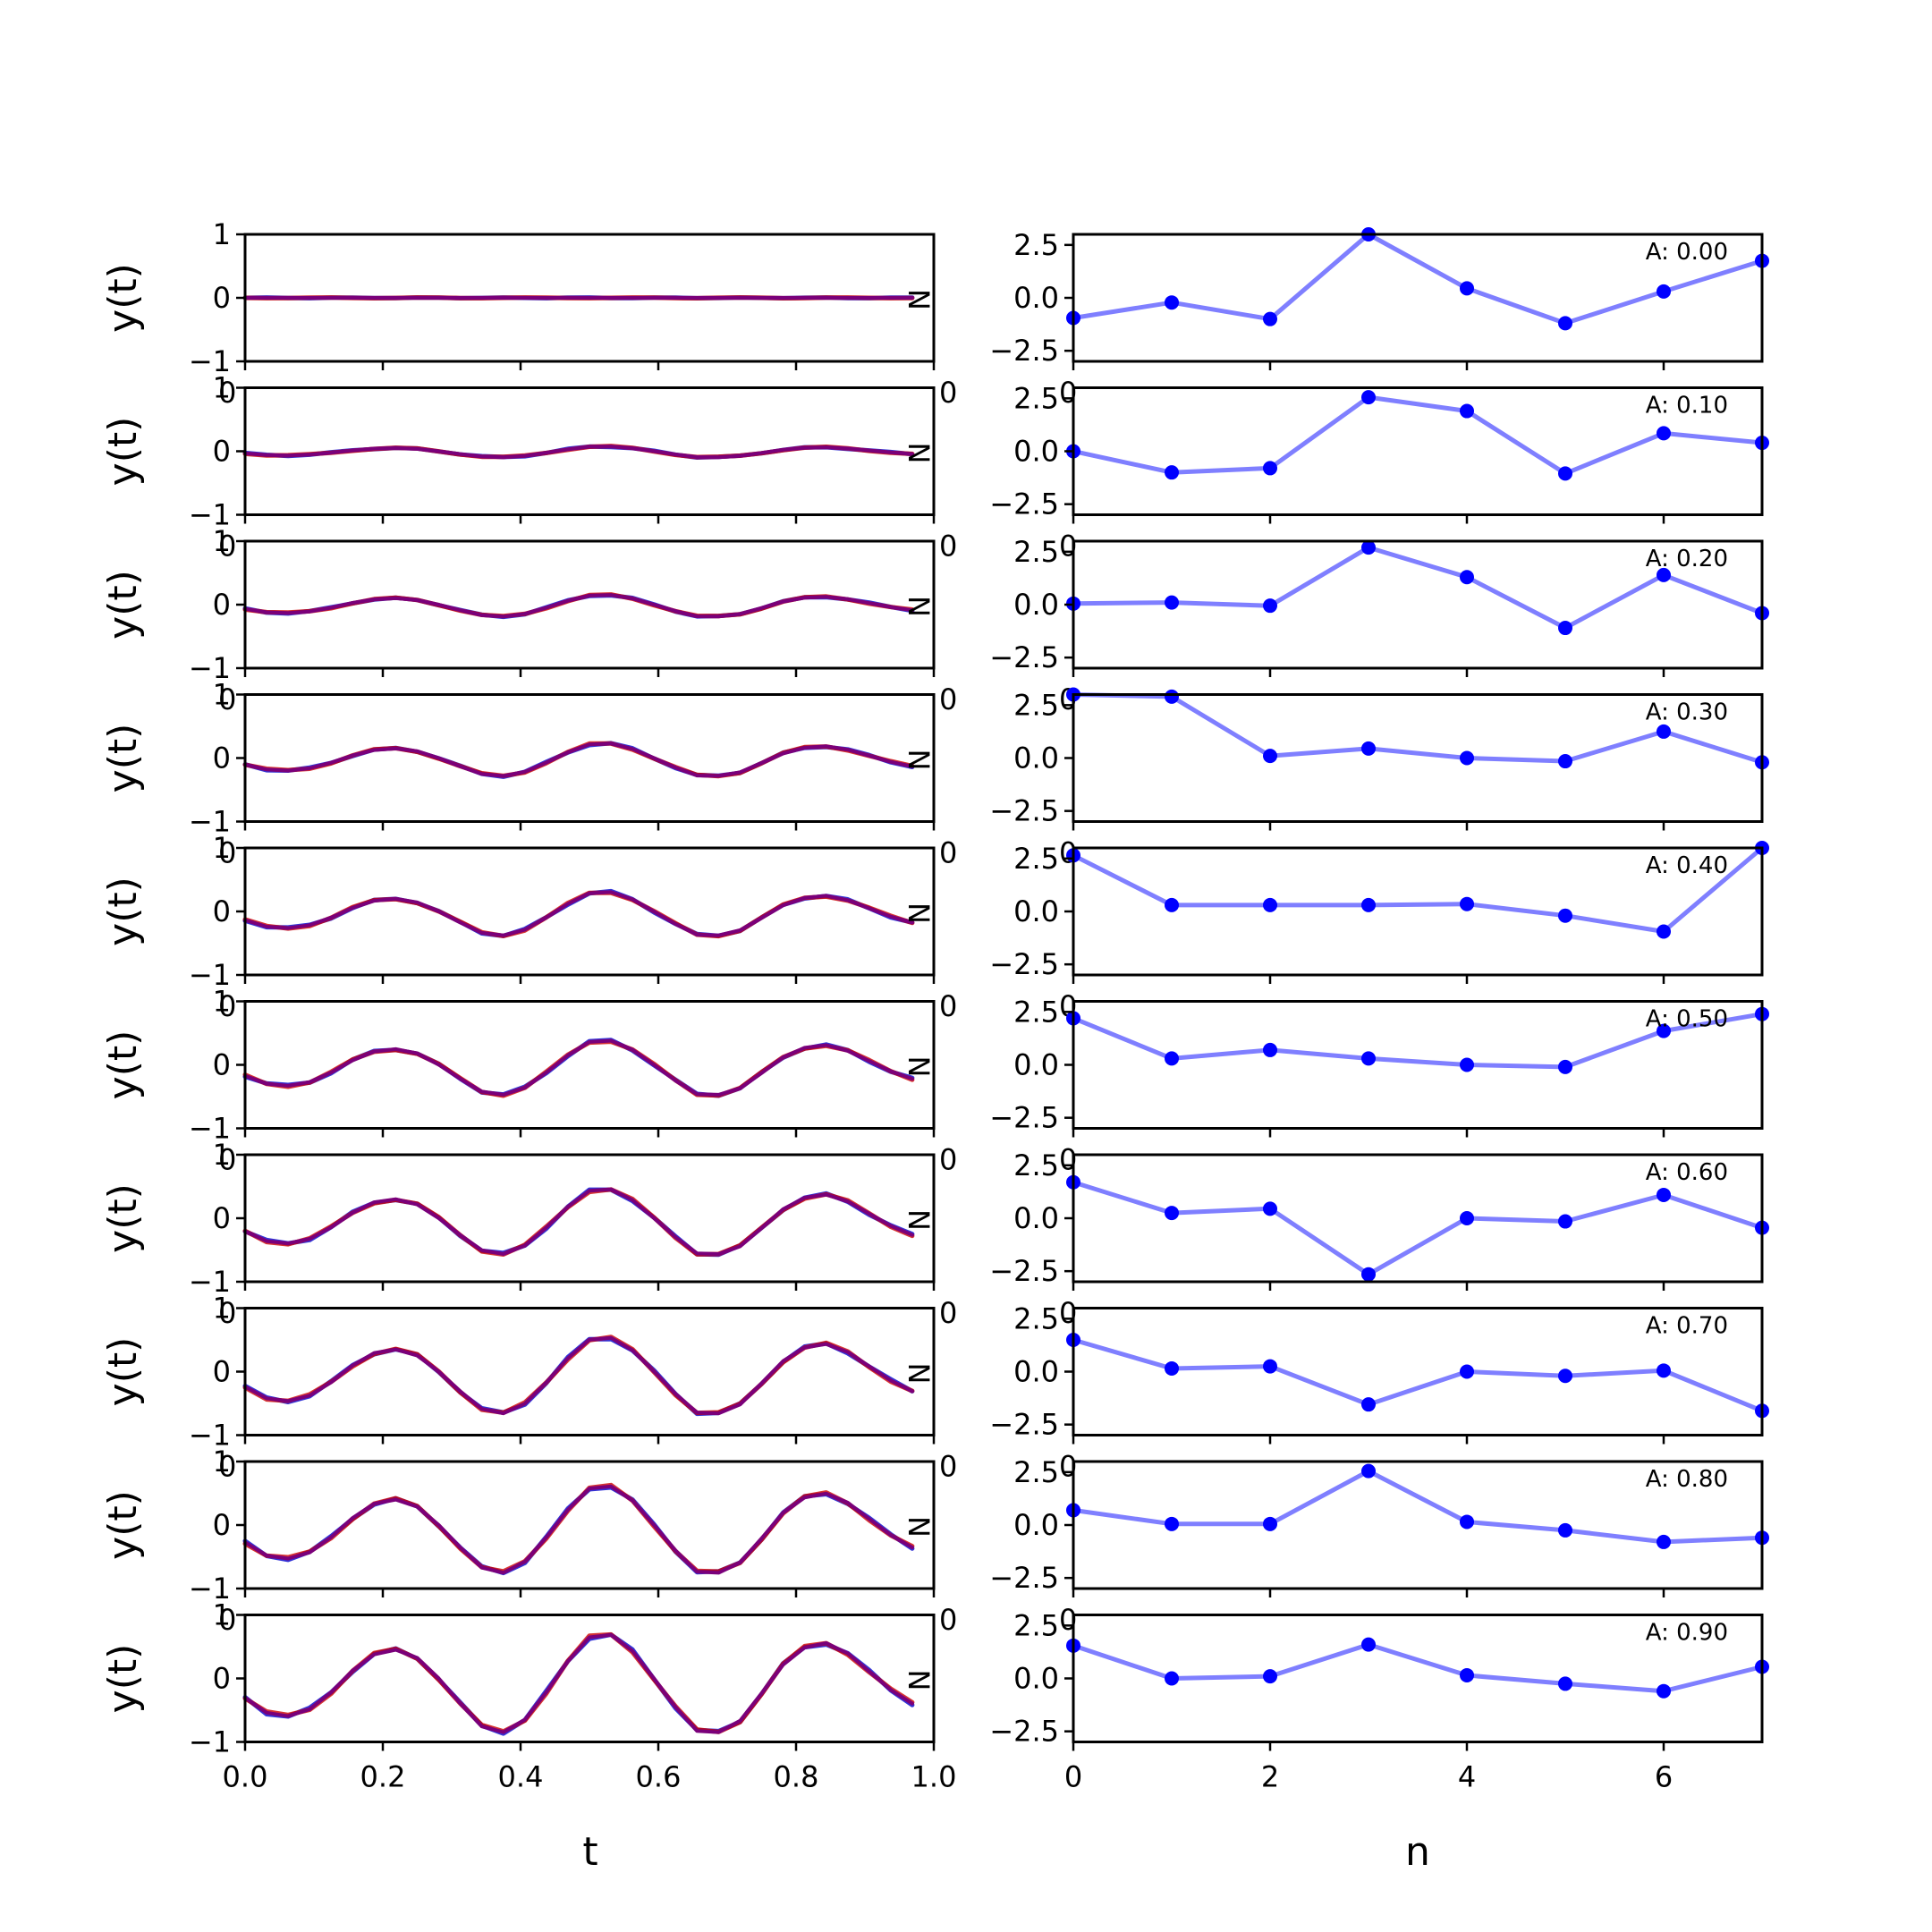 The height and width of the screenshot is (1932, 1932). What do you see at coordinates (1379, 778) in the screenshot?
I see `right-panel-3: 2.50.0−2.50A: 0.30` at bounding box center [1379, 778].